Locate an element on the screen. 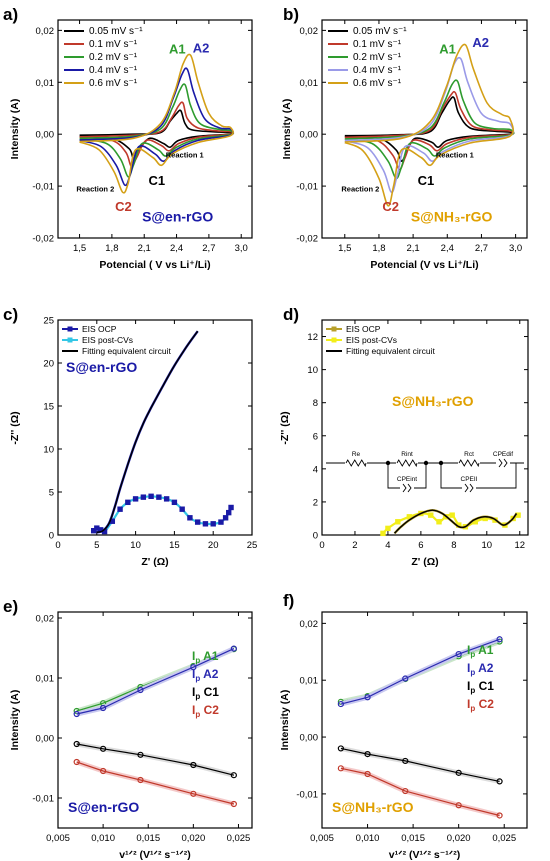 The width and height of the screenshot is (550, 861). x-tick-label: 3,0 is located at coordinates (515, 248).